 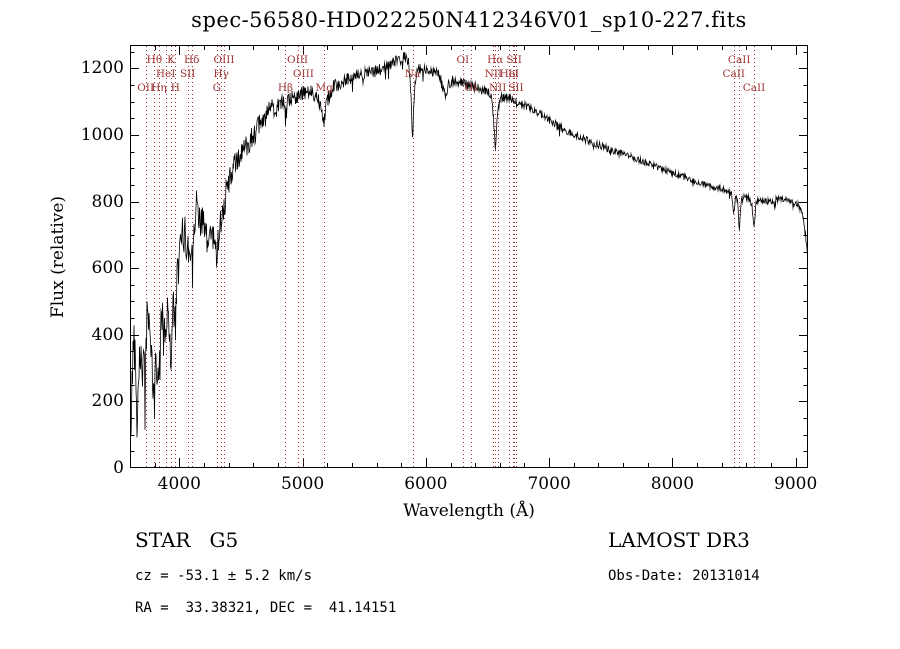 What do you see at coordinates (159, 88) in the screenshot?
I see `spectral-line-label: Hη` at bounding box center [159, 88].